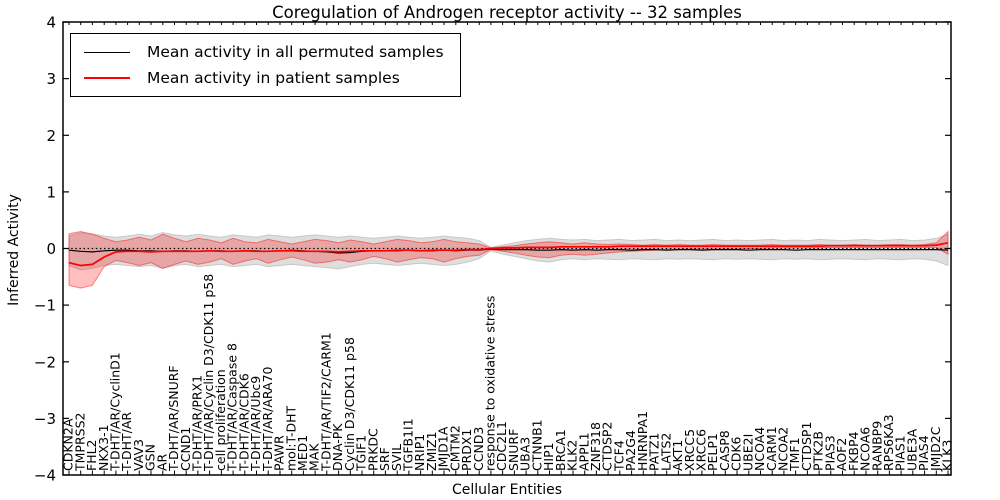 Image resolution: width=1000 pixels, height=500 pixels. What do you see at coordinates (255, 424) in the screenshot?
I see `x-category-label: T-DHT/AR/Ubc9` at bounding box center [255, 424].